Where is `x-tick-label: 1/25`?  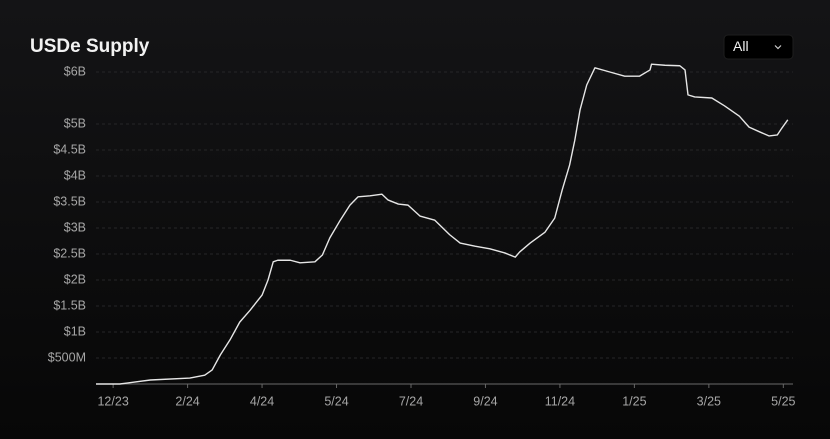 x-tick-label: 1/25 is located at coordinates (634, 401).